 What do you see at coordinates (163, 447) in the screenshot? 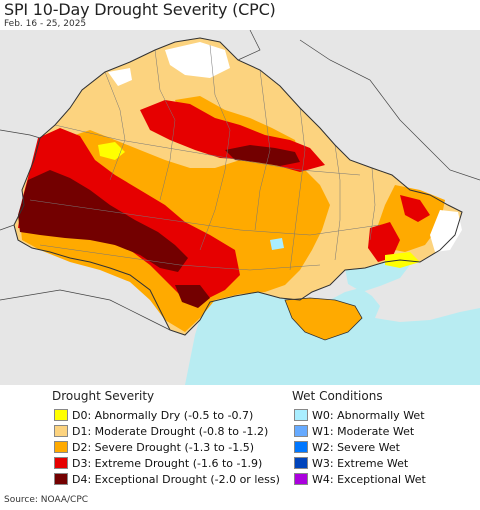
I see `legend-label-d2: D2: Severe Drought (-1.3 to -1.5)` at bounding box center [163, 447].